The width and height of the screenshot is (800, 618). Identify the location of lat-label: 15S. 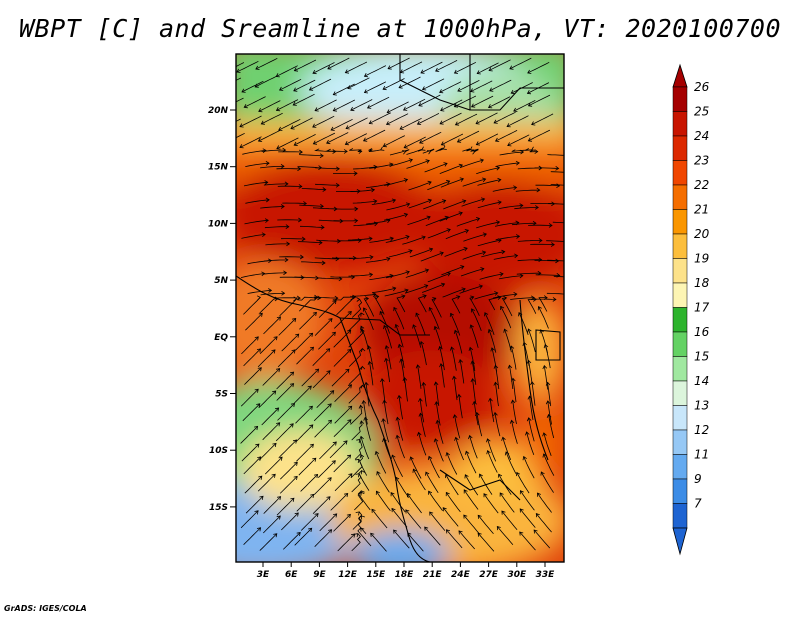
(218, 508).